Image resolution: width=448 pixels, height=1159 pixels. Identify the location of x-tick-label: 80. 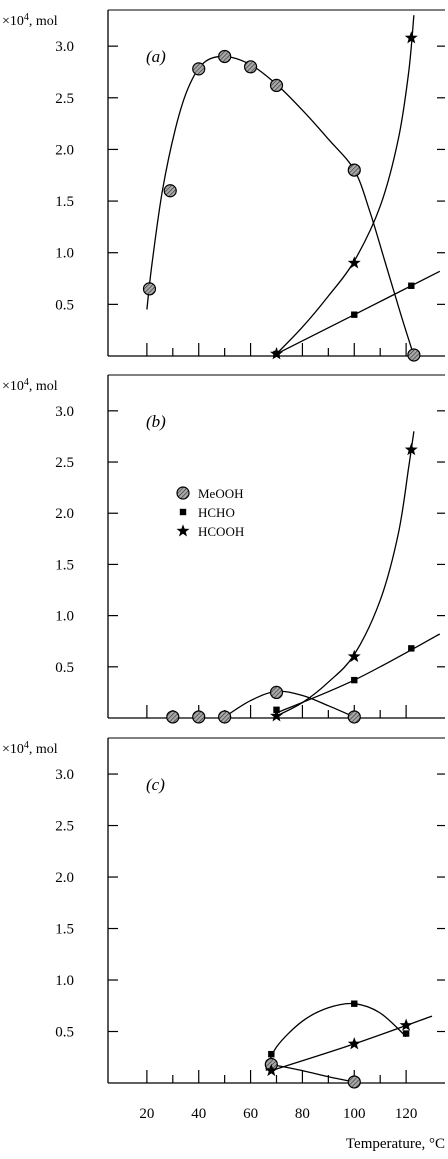
(302, 1114).